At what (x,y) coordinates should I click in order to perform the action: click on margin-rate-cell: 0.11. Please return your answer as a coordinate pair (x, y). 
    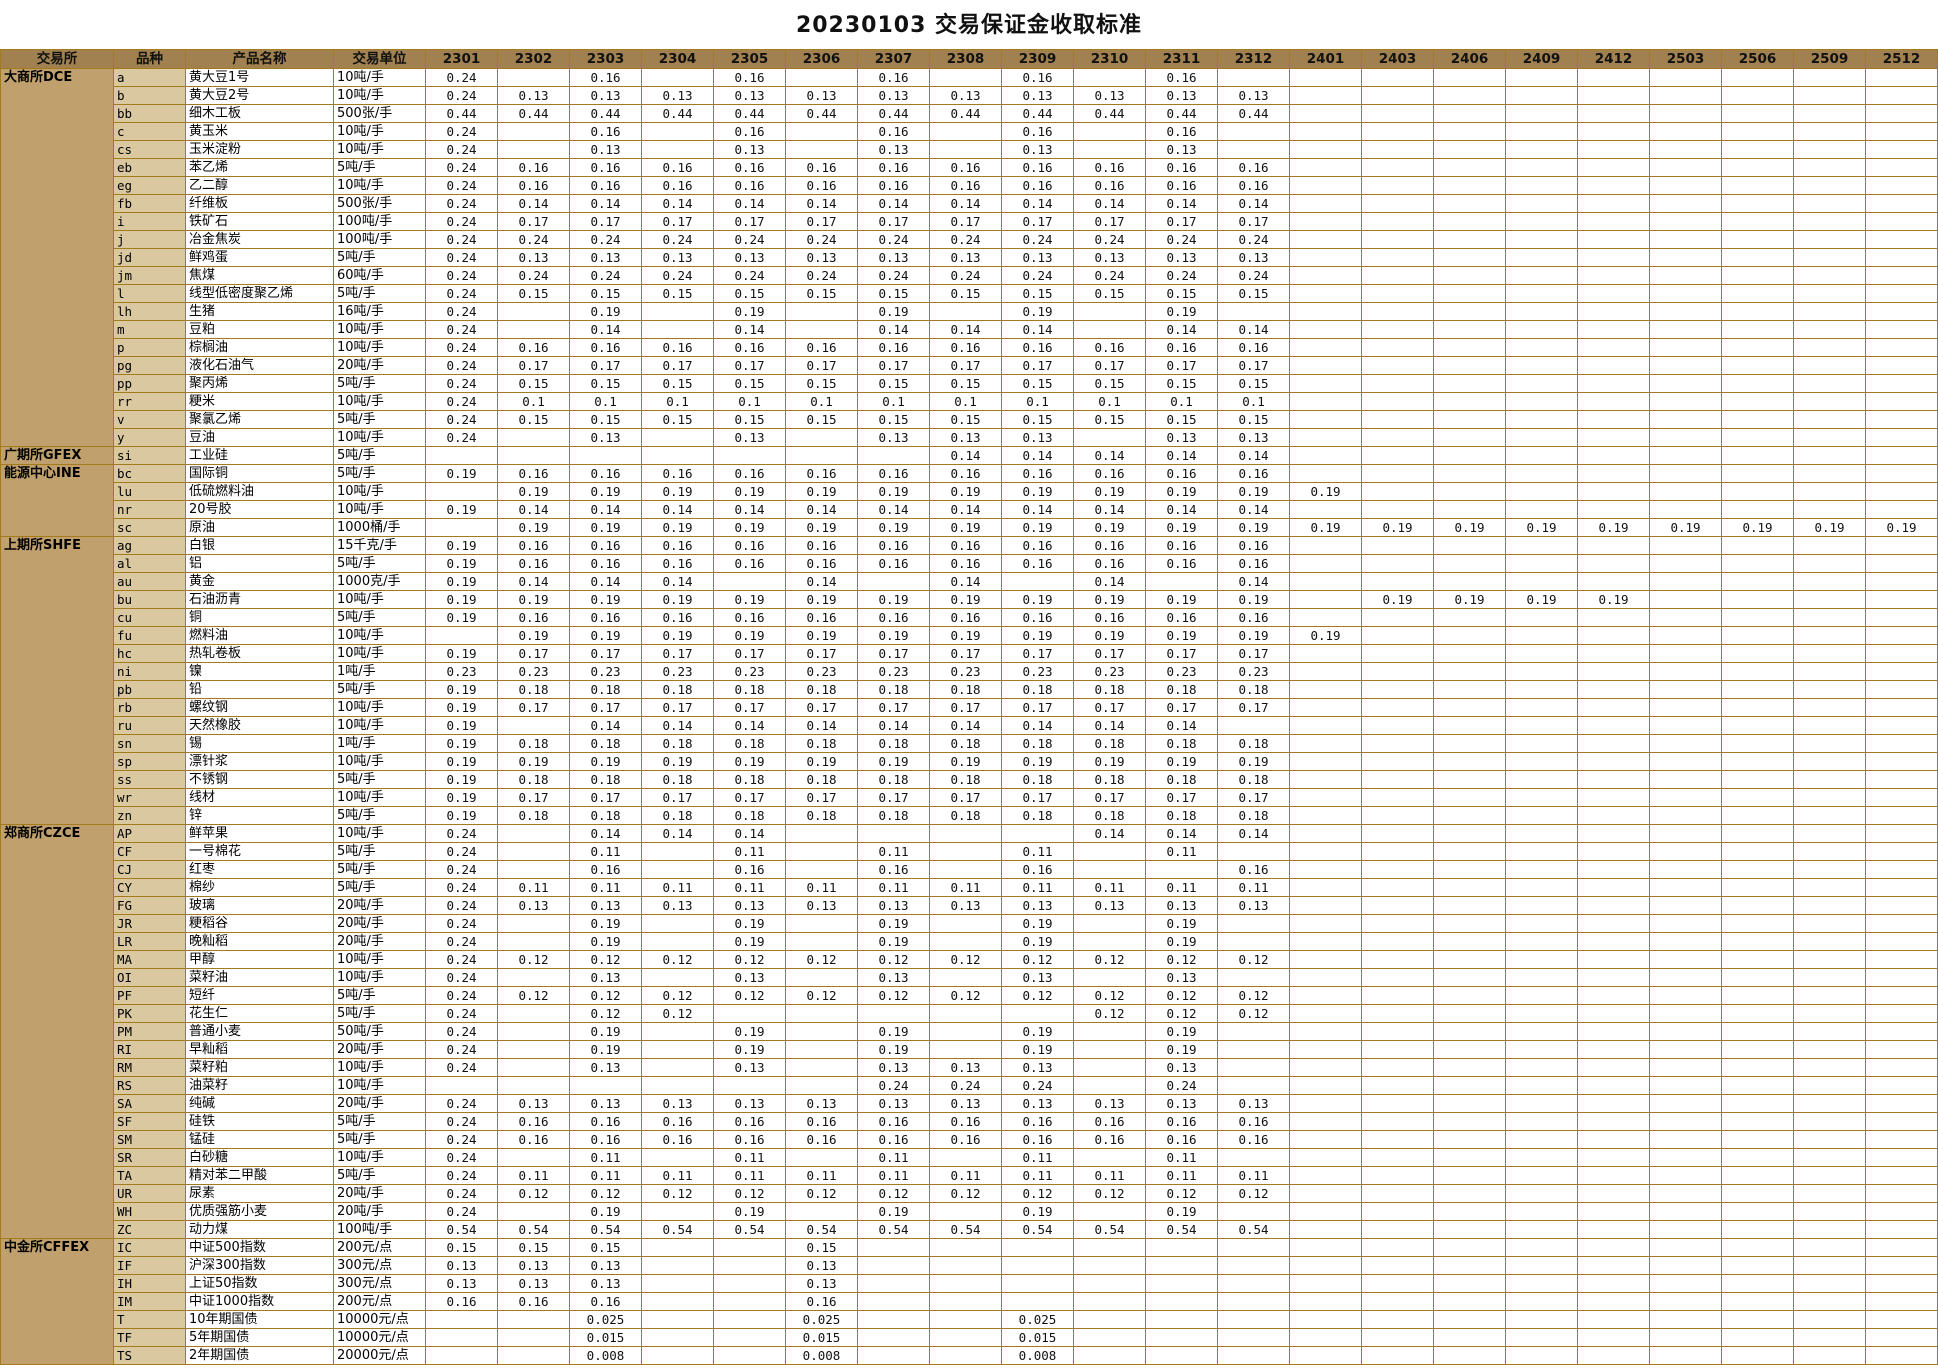
    Looking at the image, I should click on (1181, 1175).